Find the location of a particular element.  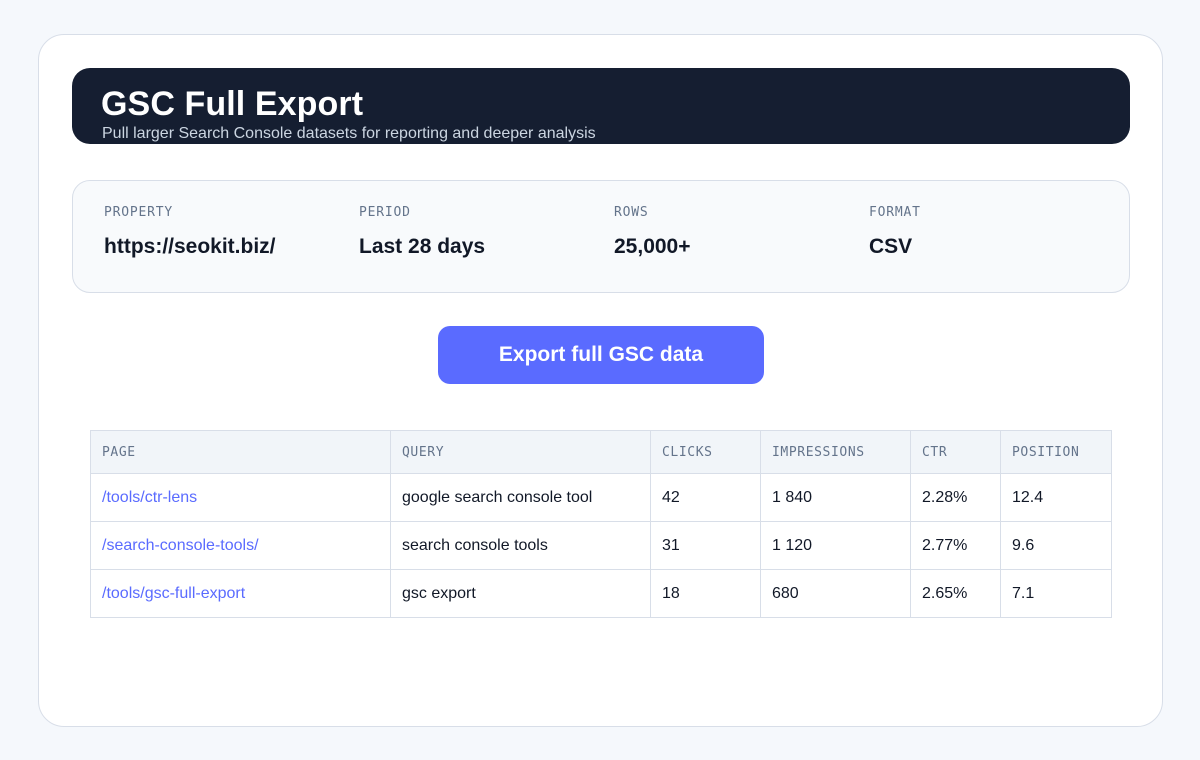

column-header-clicks: CLICKS is located at coordinates (705, 452).